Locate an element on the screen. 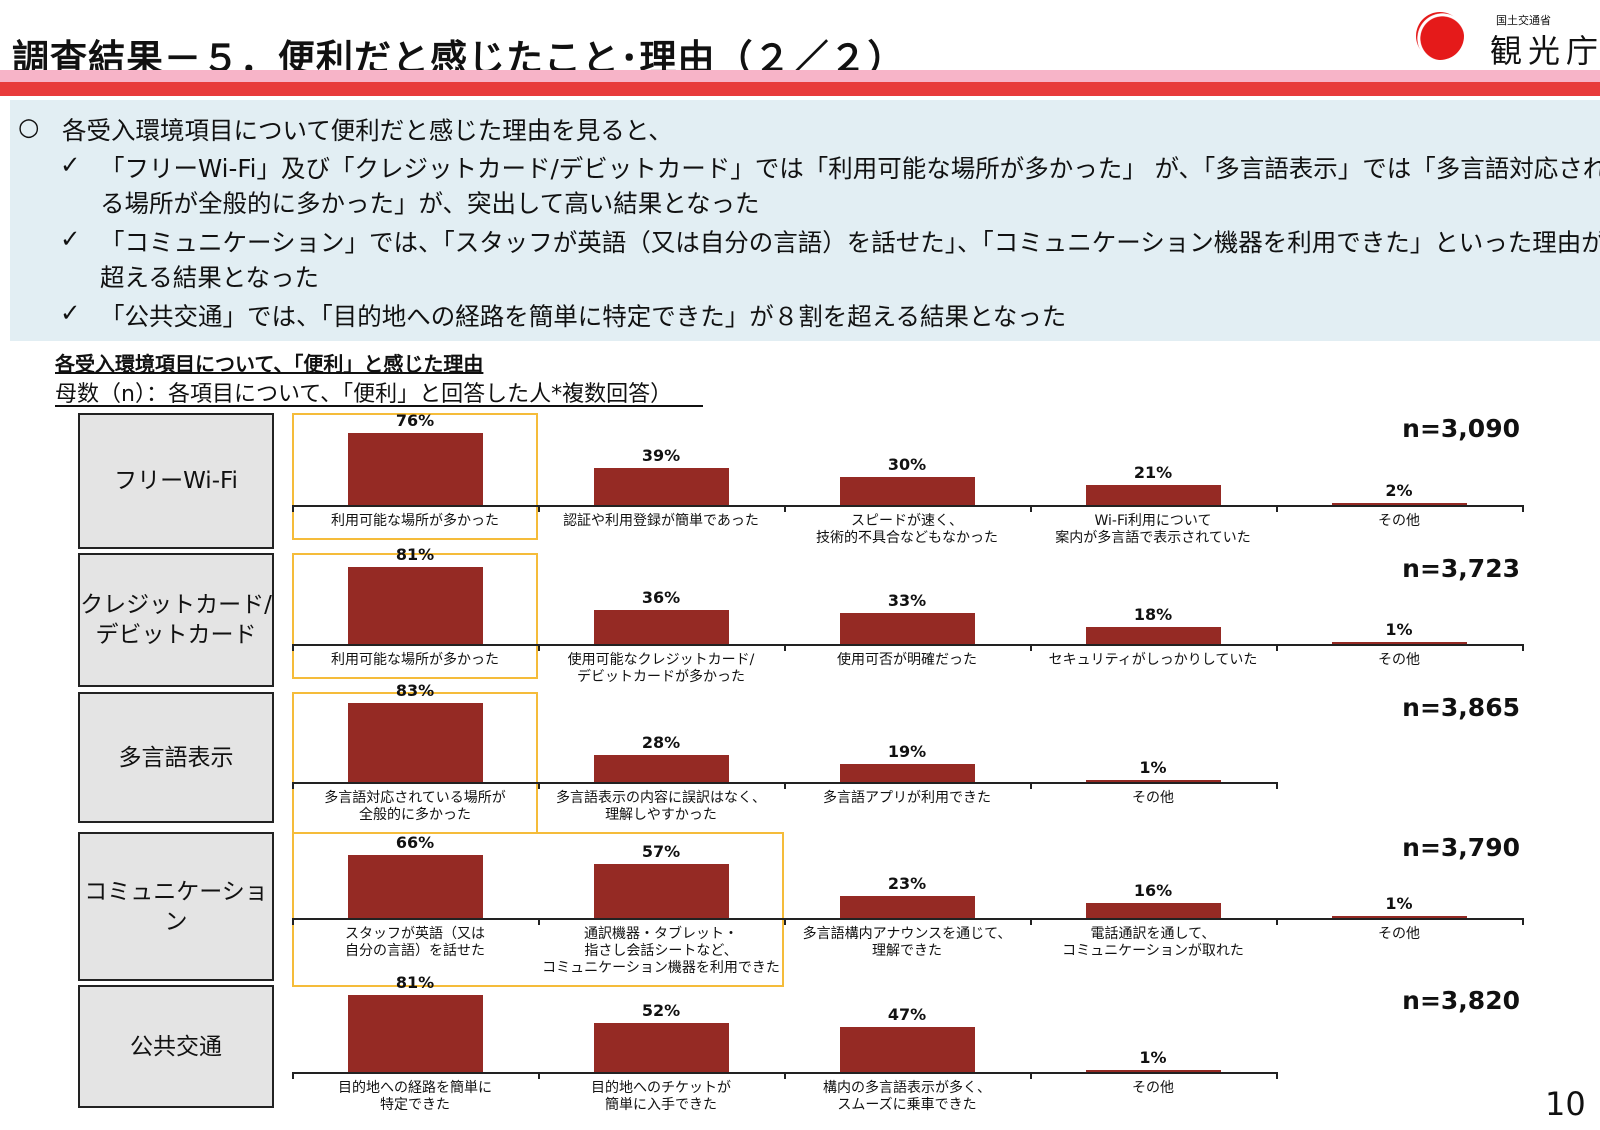 This screenshot has width=1600, height=1130. data-label: 2% is located at coordinates (1399, 490).